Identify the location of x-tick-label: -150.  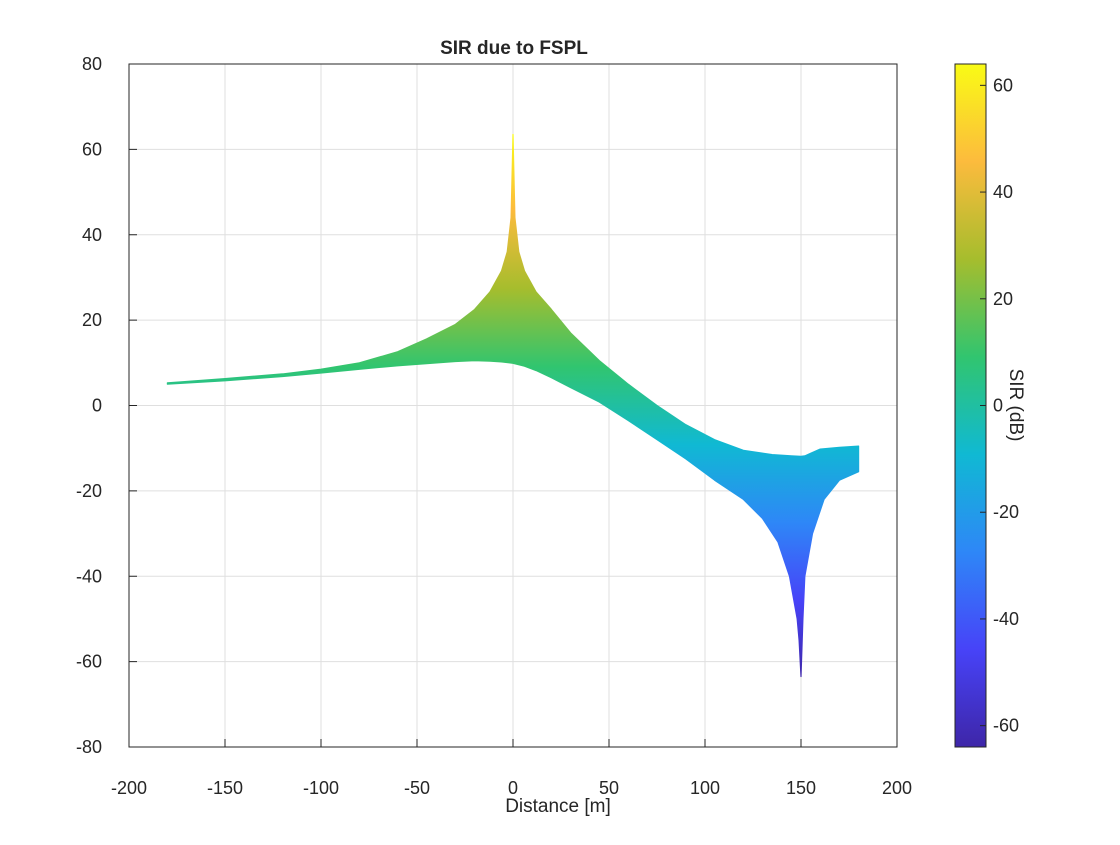
(225, 788).